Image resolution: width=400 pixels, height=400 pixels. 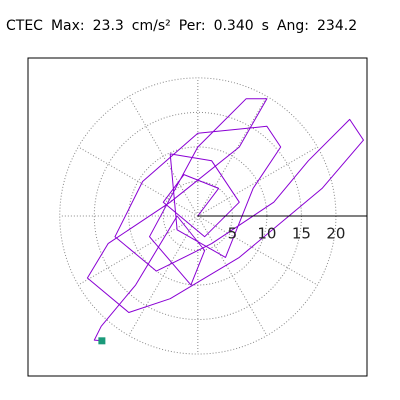 What do you see at coordinates (337, 26) in the screenshot?
I see `ang-value: 234.2` at bounding box center [337, 26].